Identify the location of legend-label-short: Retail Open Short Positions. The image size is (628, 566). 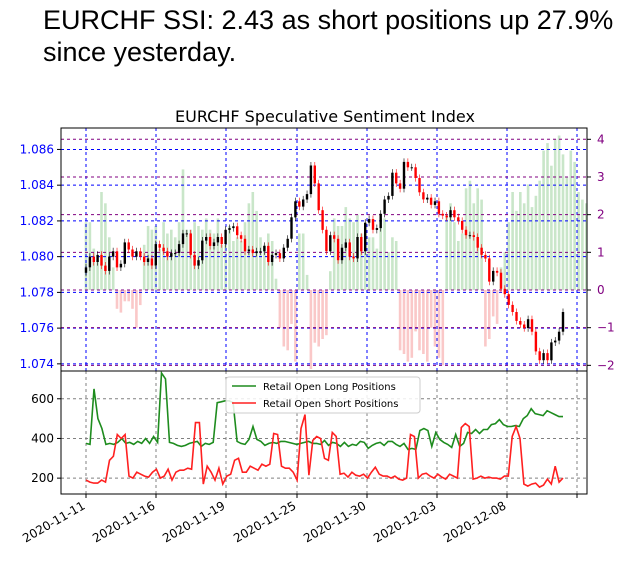
(330, 404).